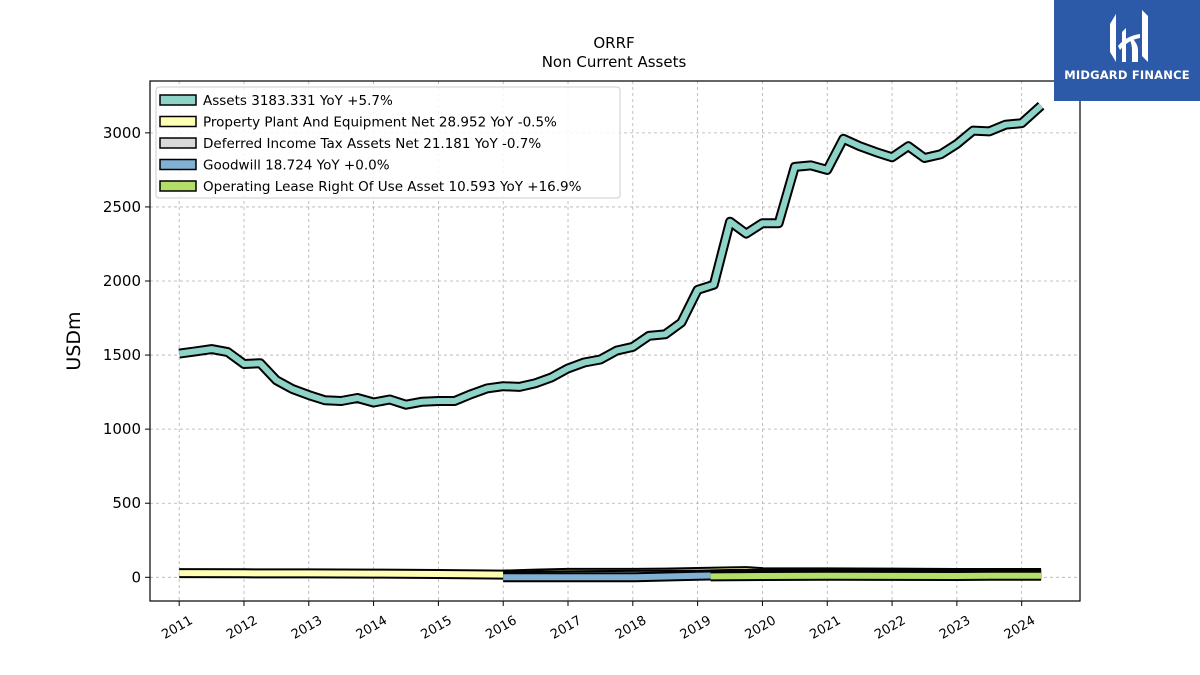  I want to click on x-tick-label: 2014, so click(372, 628).